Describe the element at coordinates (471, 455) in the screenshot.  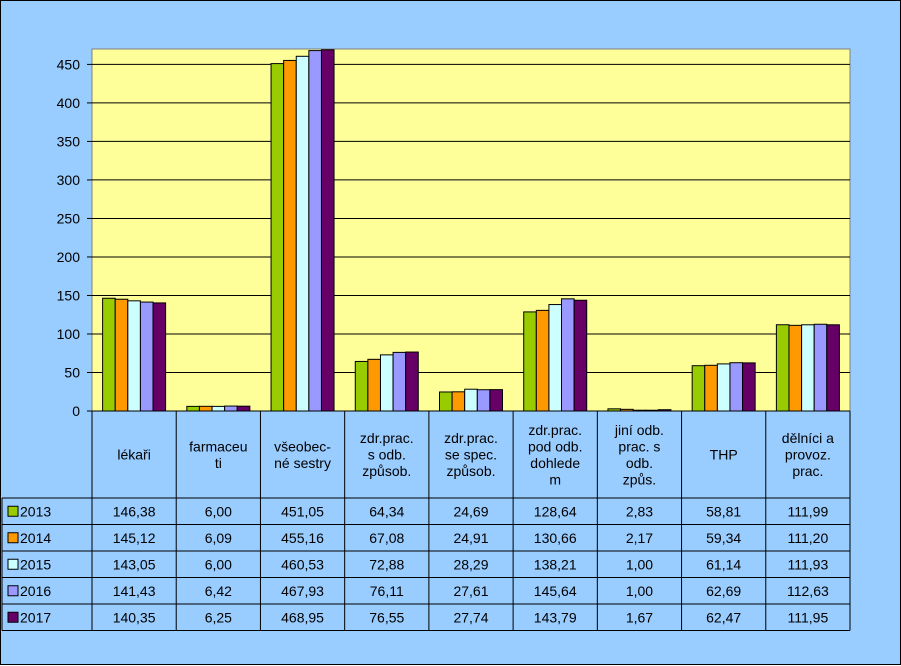
I see `category-label: se spec.` at that location.